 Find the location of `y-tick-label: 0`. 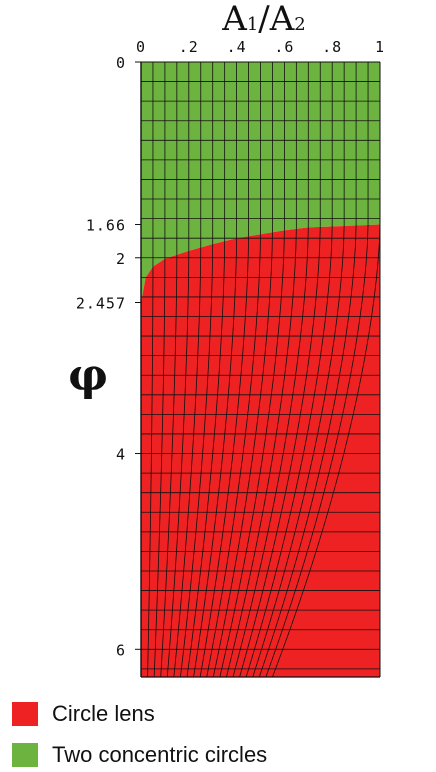

y-tick-label: 0 is located at coordinates (121, 63).